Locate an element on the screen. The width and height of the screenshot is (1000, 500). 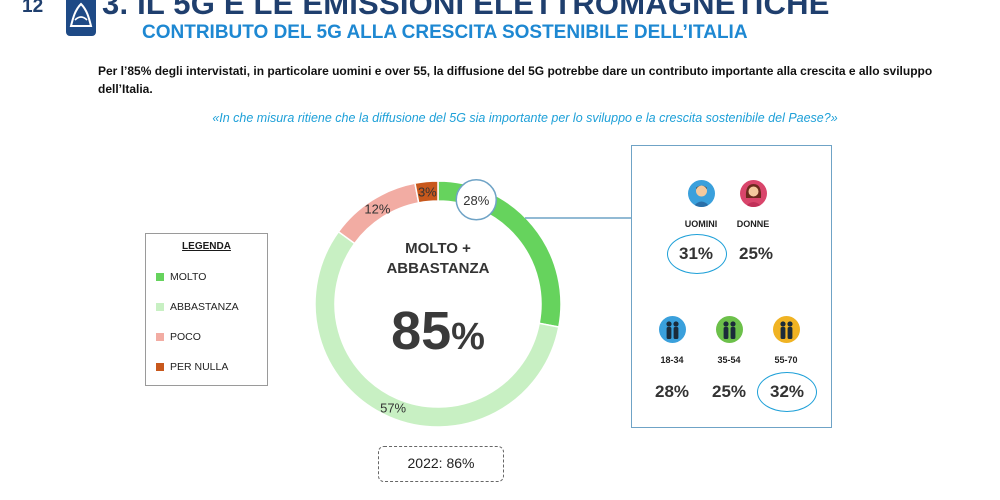
data-label-abbastanza: 57% is located at coordinates (393, 408).